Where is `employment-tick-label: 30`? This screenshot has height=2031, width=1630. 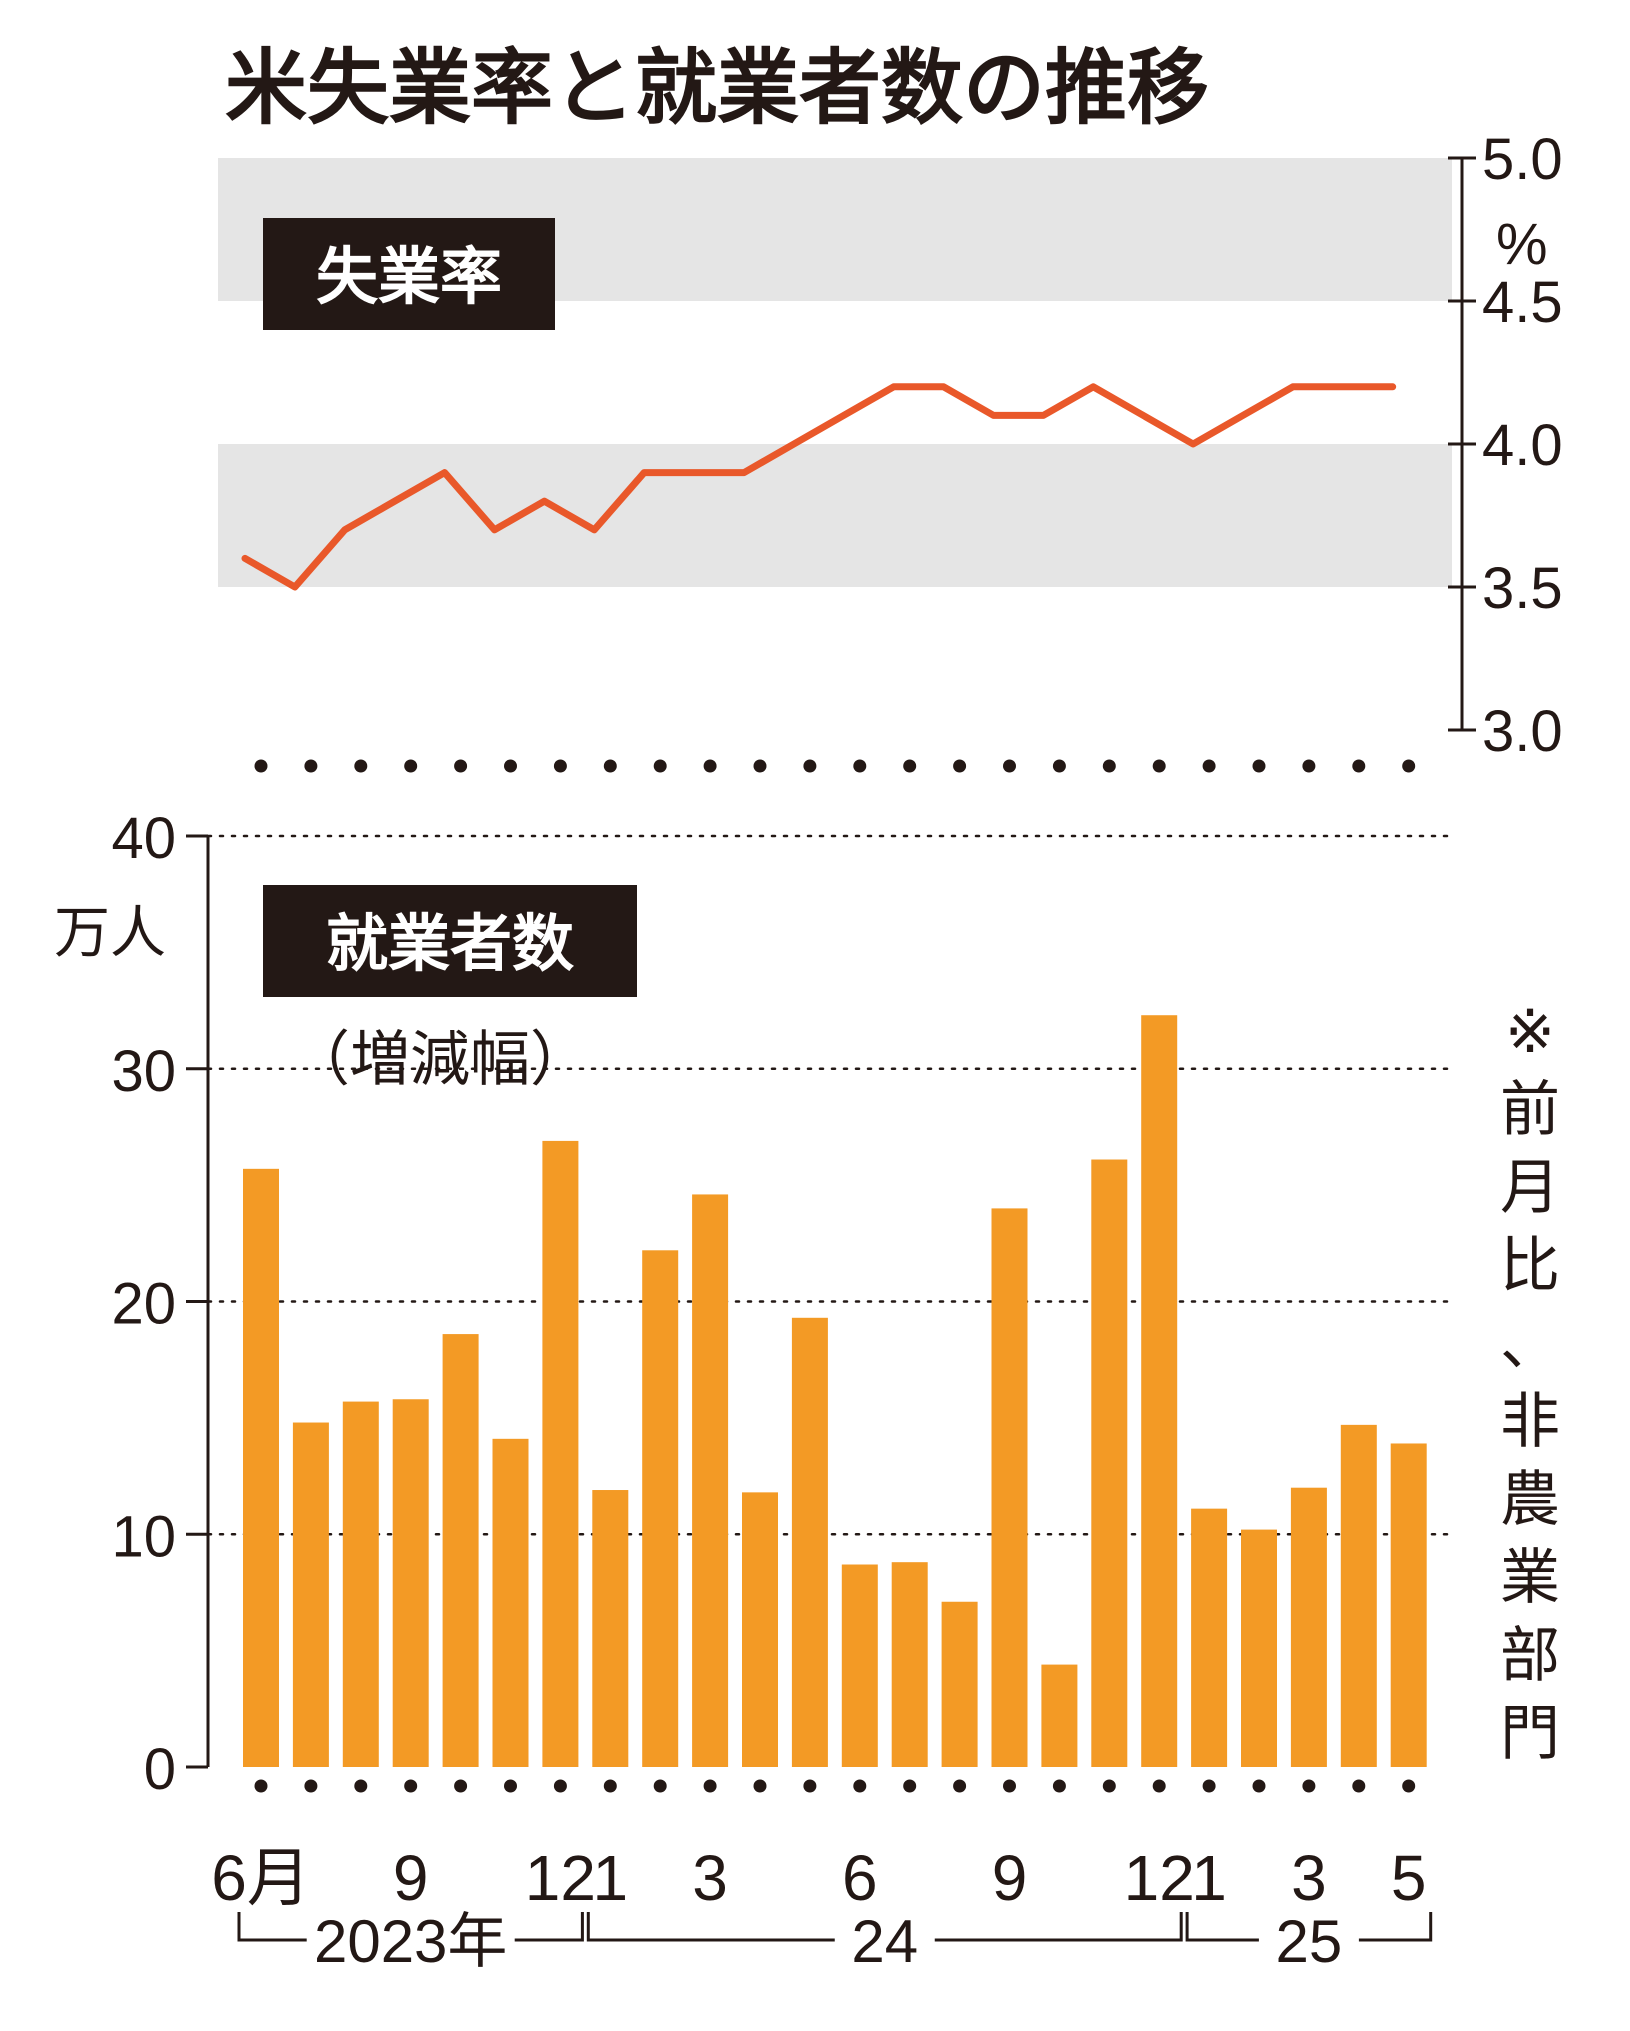
employment-tick-label: 30 is located at coordinates (143, 1071).